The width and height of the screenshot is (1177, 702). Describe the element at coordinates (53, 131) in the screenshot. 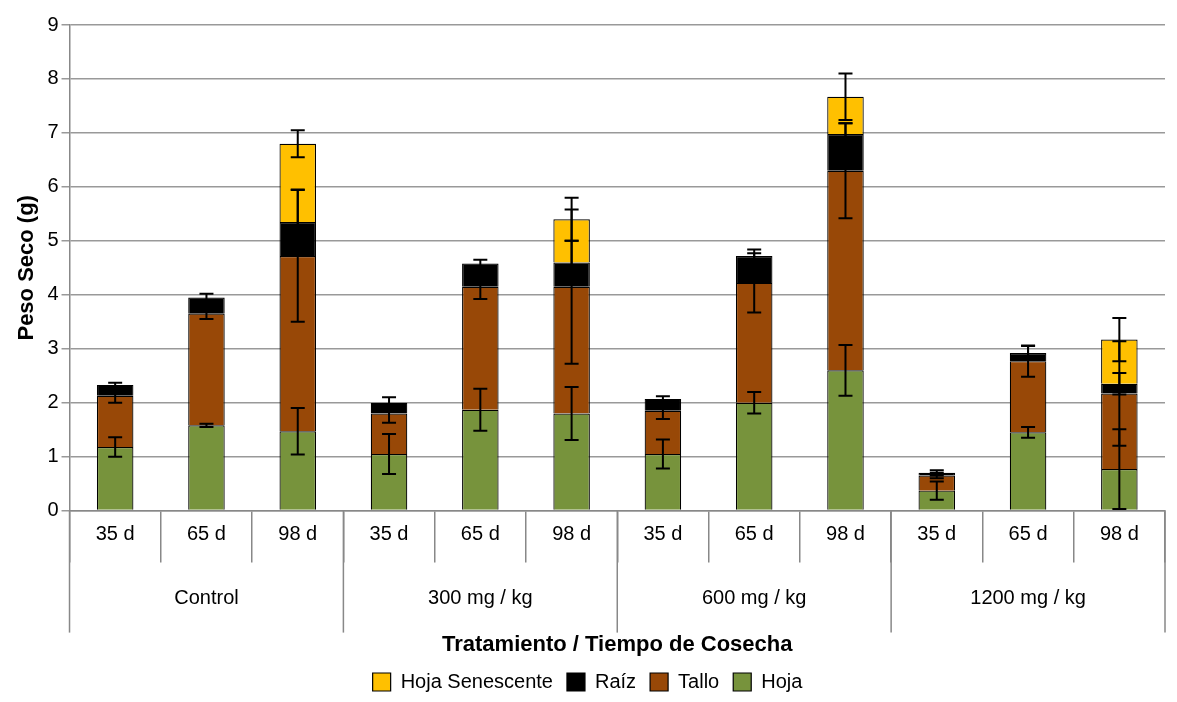

I see `y-tick-label: 7` at that location.